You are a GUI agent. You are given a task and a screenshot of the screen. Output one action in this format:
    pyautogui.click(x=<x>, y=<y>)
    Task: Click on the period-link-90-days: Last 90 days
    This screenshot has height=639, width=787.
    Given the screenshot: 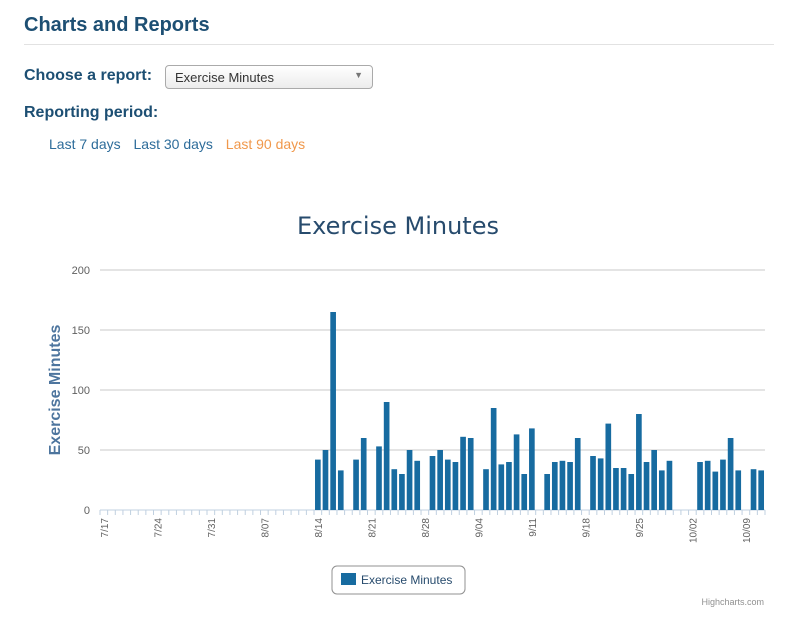 What is the action you would take?
    pyautogui.click(x=265, y=144)
    